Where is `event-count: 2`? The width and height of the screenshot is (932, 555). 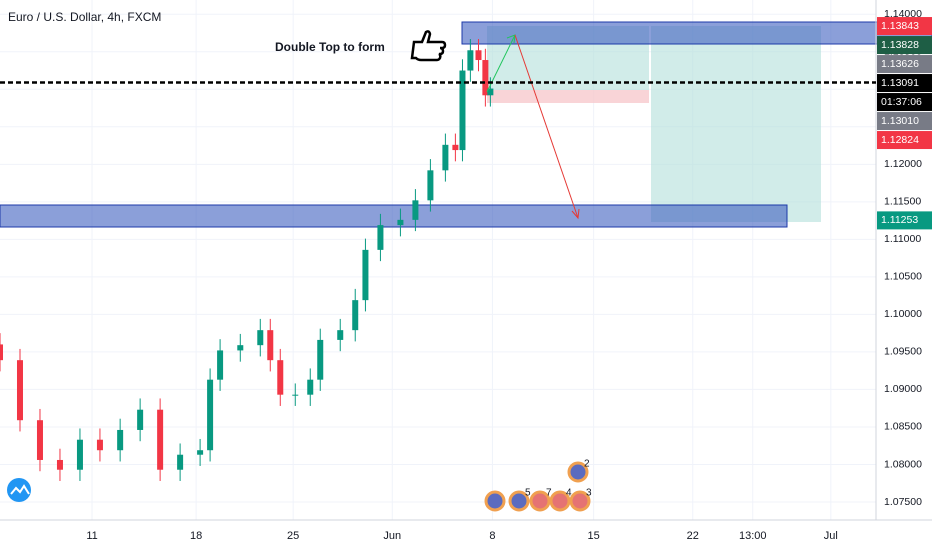
event-count: 2 is located at coordinates (587, 464).